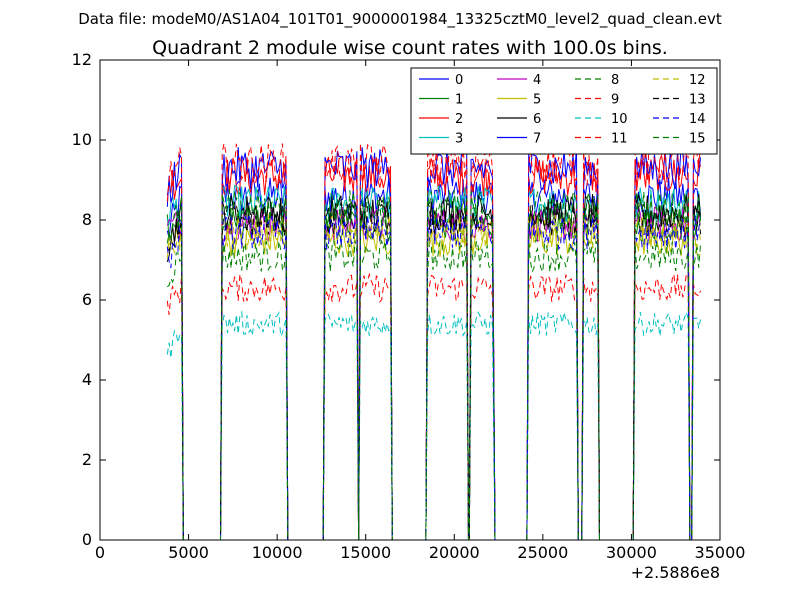 The image size is (800, 600). Describe the element at coordinates (87, 219) in the screenshot. I see `y-tick-label: 8` at that location.